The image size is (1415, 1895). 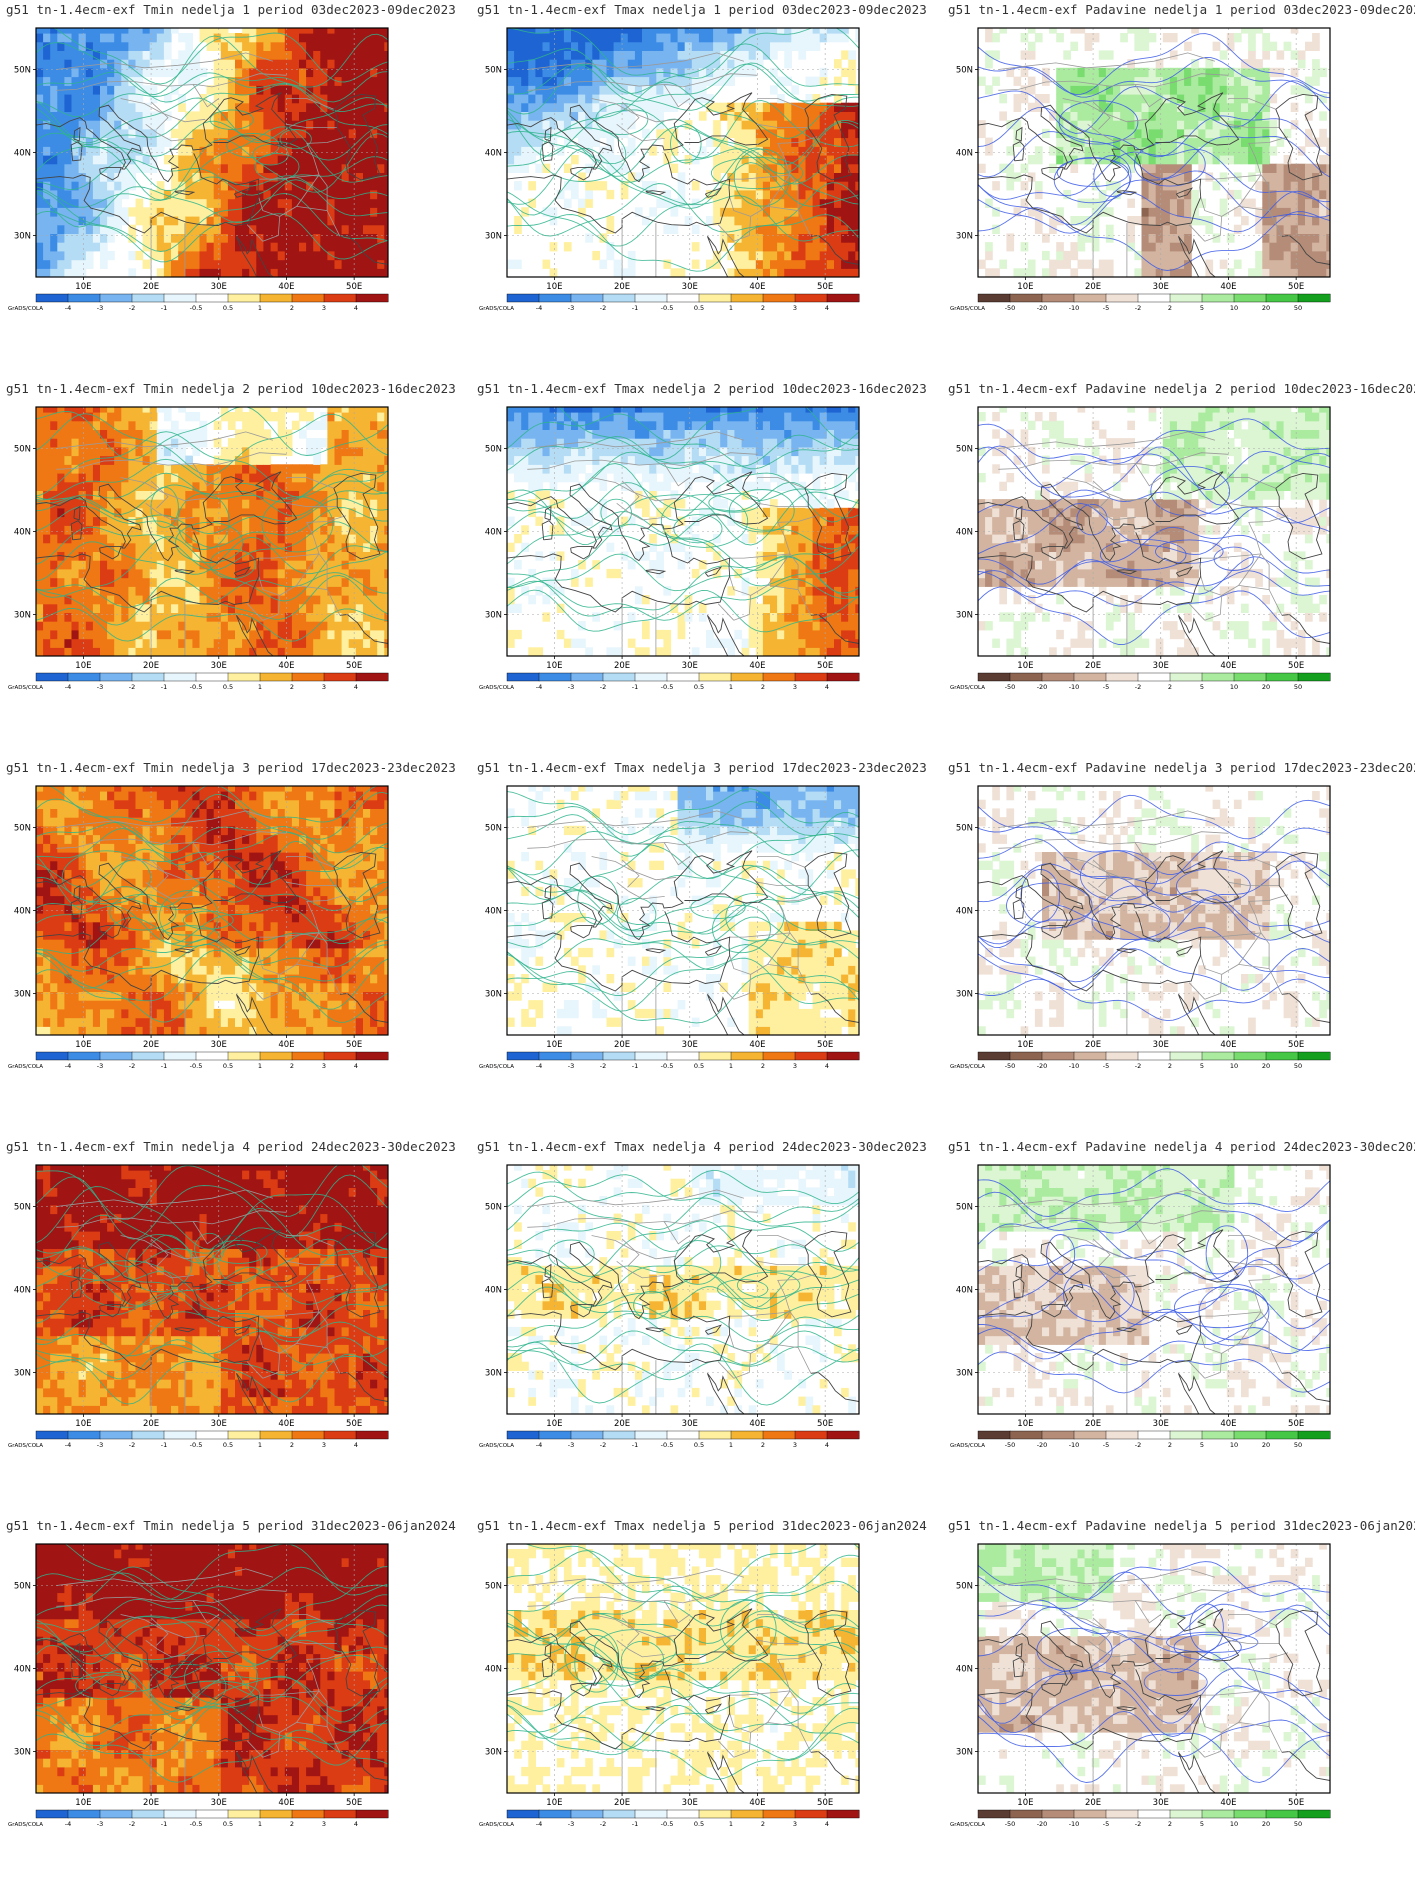 What do you see at coordinates (196, 1066) in the screenshot?
I see `colorbar-tick-label: -0.5` at bounding box center [196, 1066].